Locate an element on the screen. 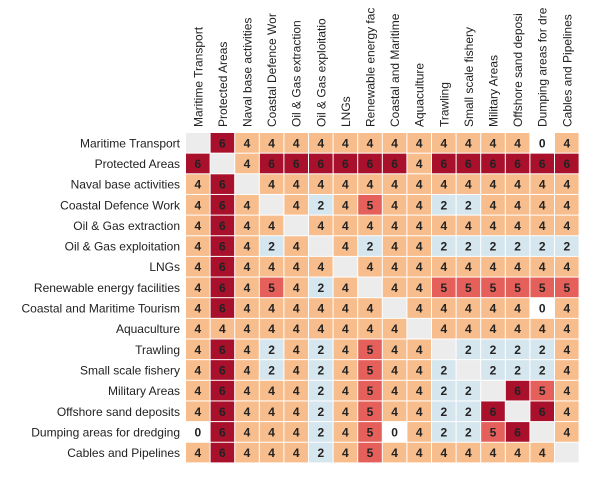 Image resolution: width=599 pixels, height=477 pixels. cell-value: 0 is located at coordinates (542, 309).